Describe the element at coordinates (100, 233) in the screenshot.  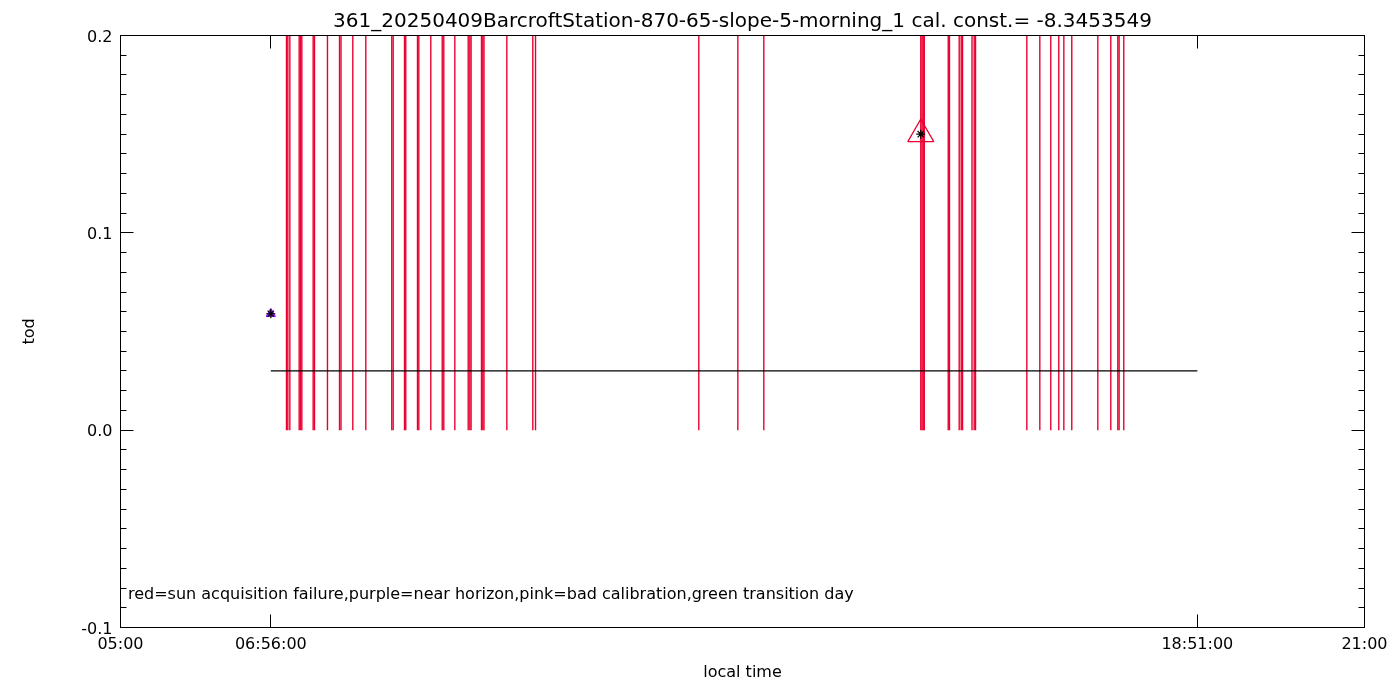
I see `y-tick-label: 0.1` at that location.